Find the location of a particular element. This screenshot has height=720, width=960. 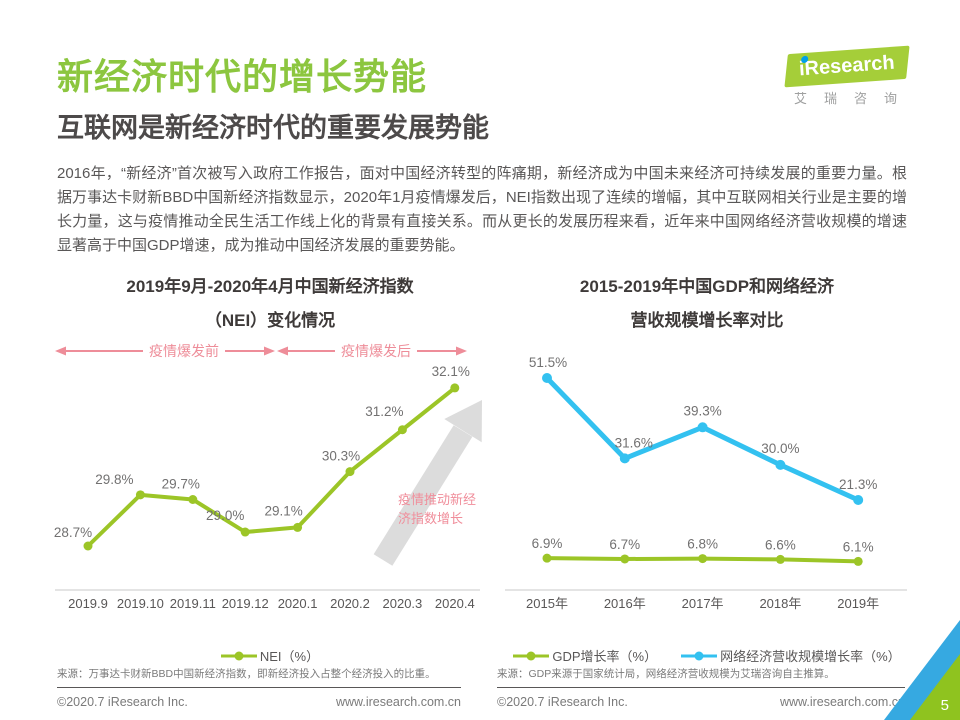

legend-item-nei: NEI（%） is located at coordinates (270, 655).